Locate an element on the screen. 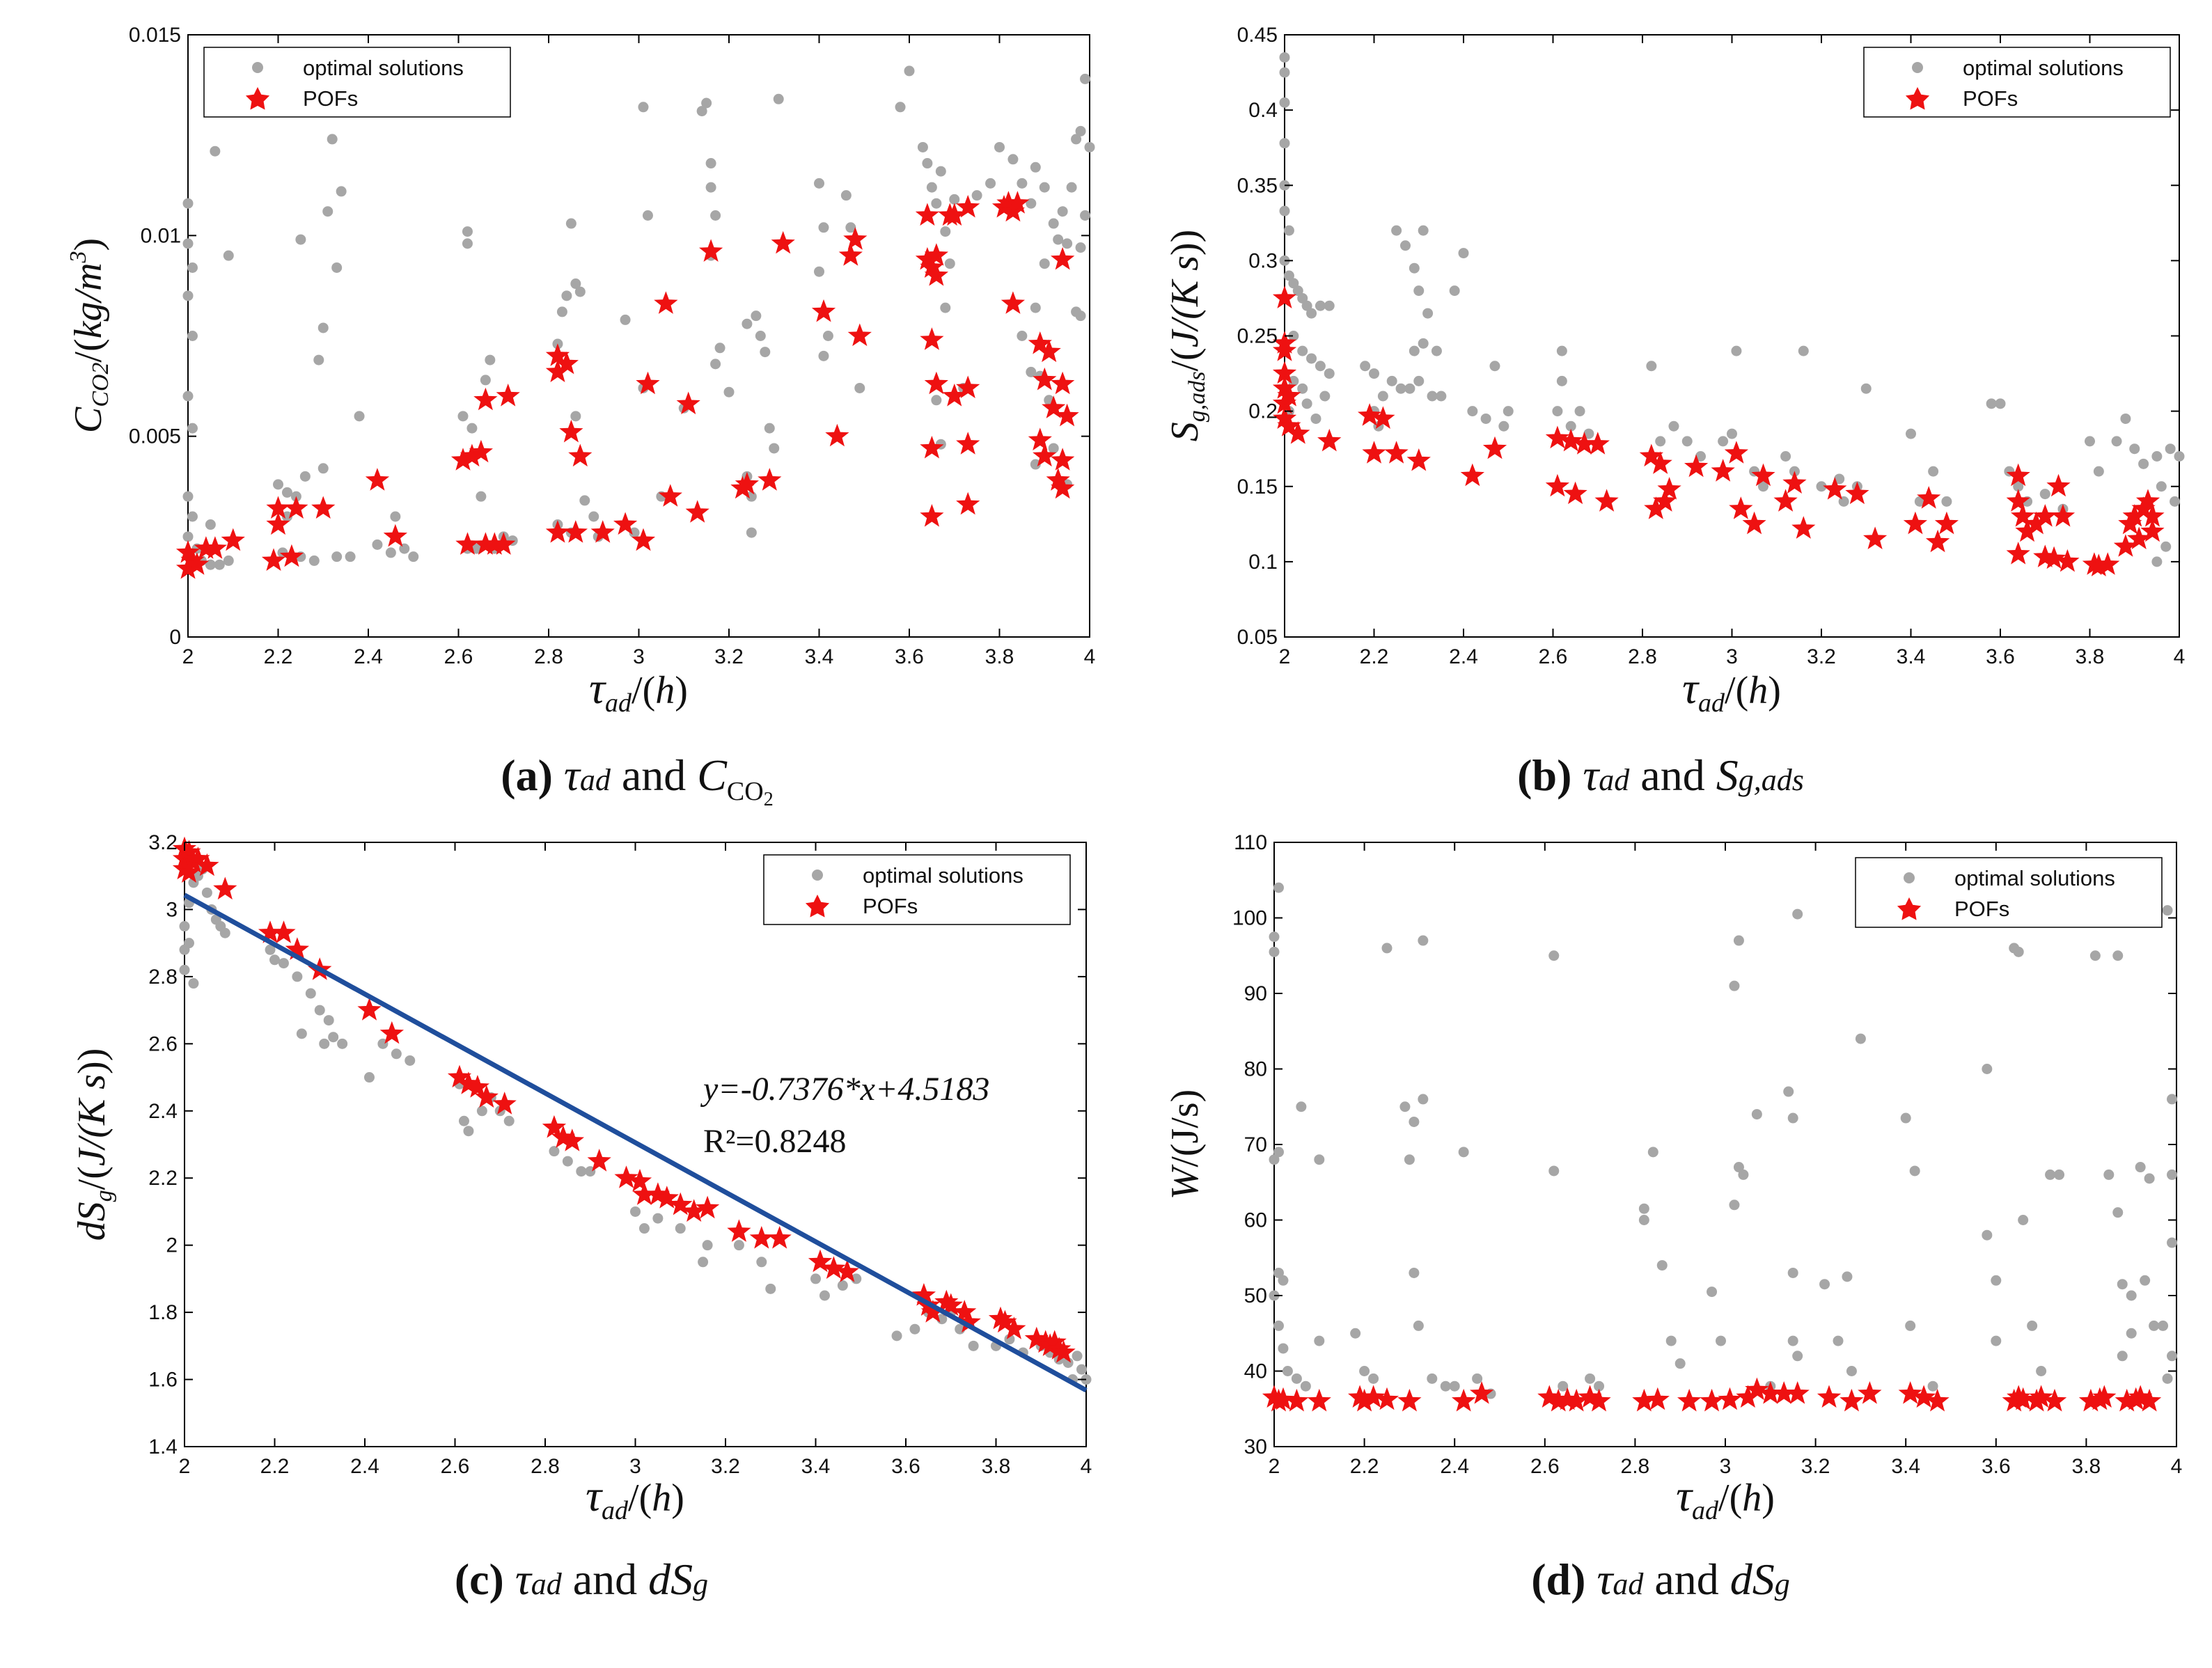  y-axis-label-d: W/(J/s) is located at coordinates (1185, 1144).